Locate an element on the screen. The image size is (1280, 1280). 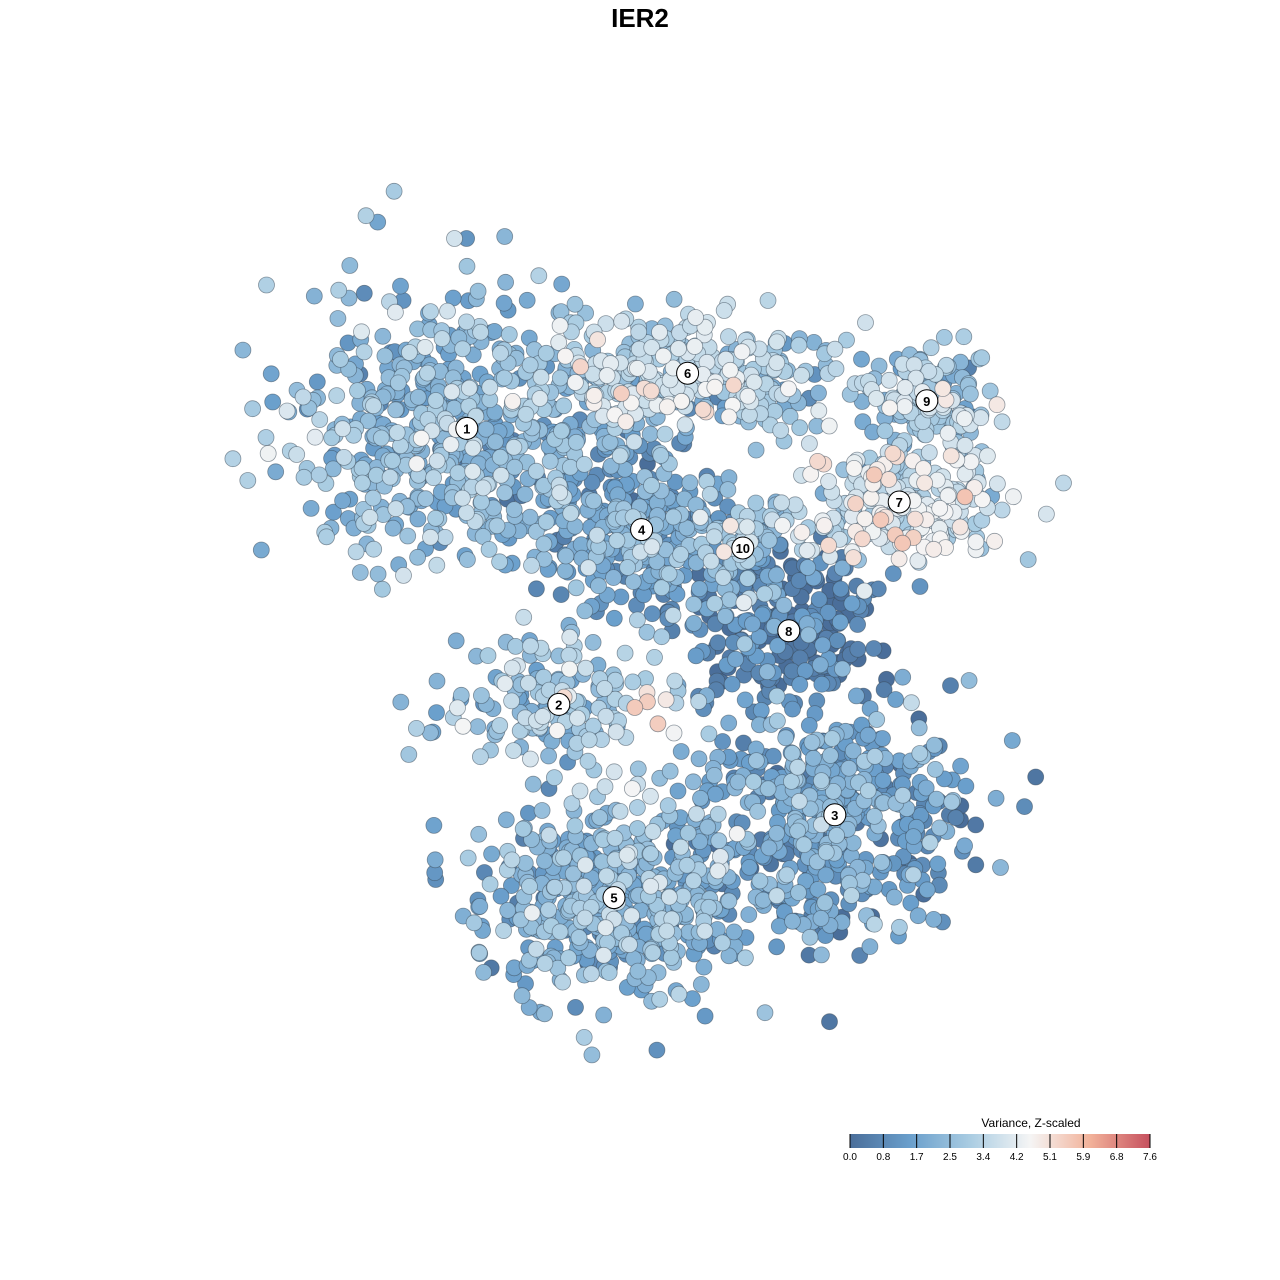
cluster-label-2: 2 is located at coordinates (559, 704).